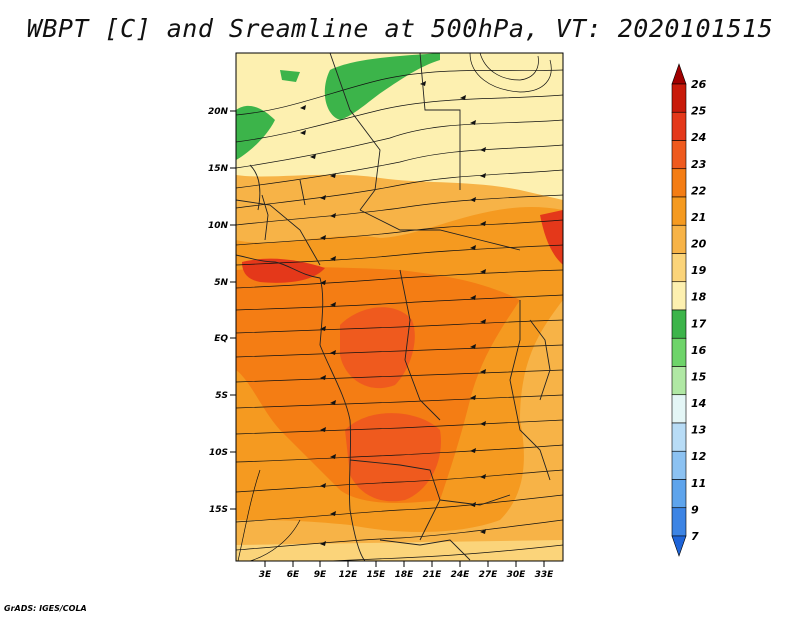  Describe the element at coordinates (221, 396) in the screenshot. I see `lat-label: 5S` at that location.